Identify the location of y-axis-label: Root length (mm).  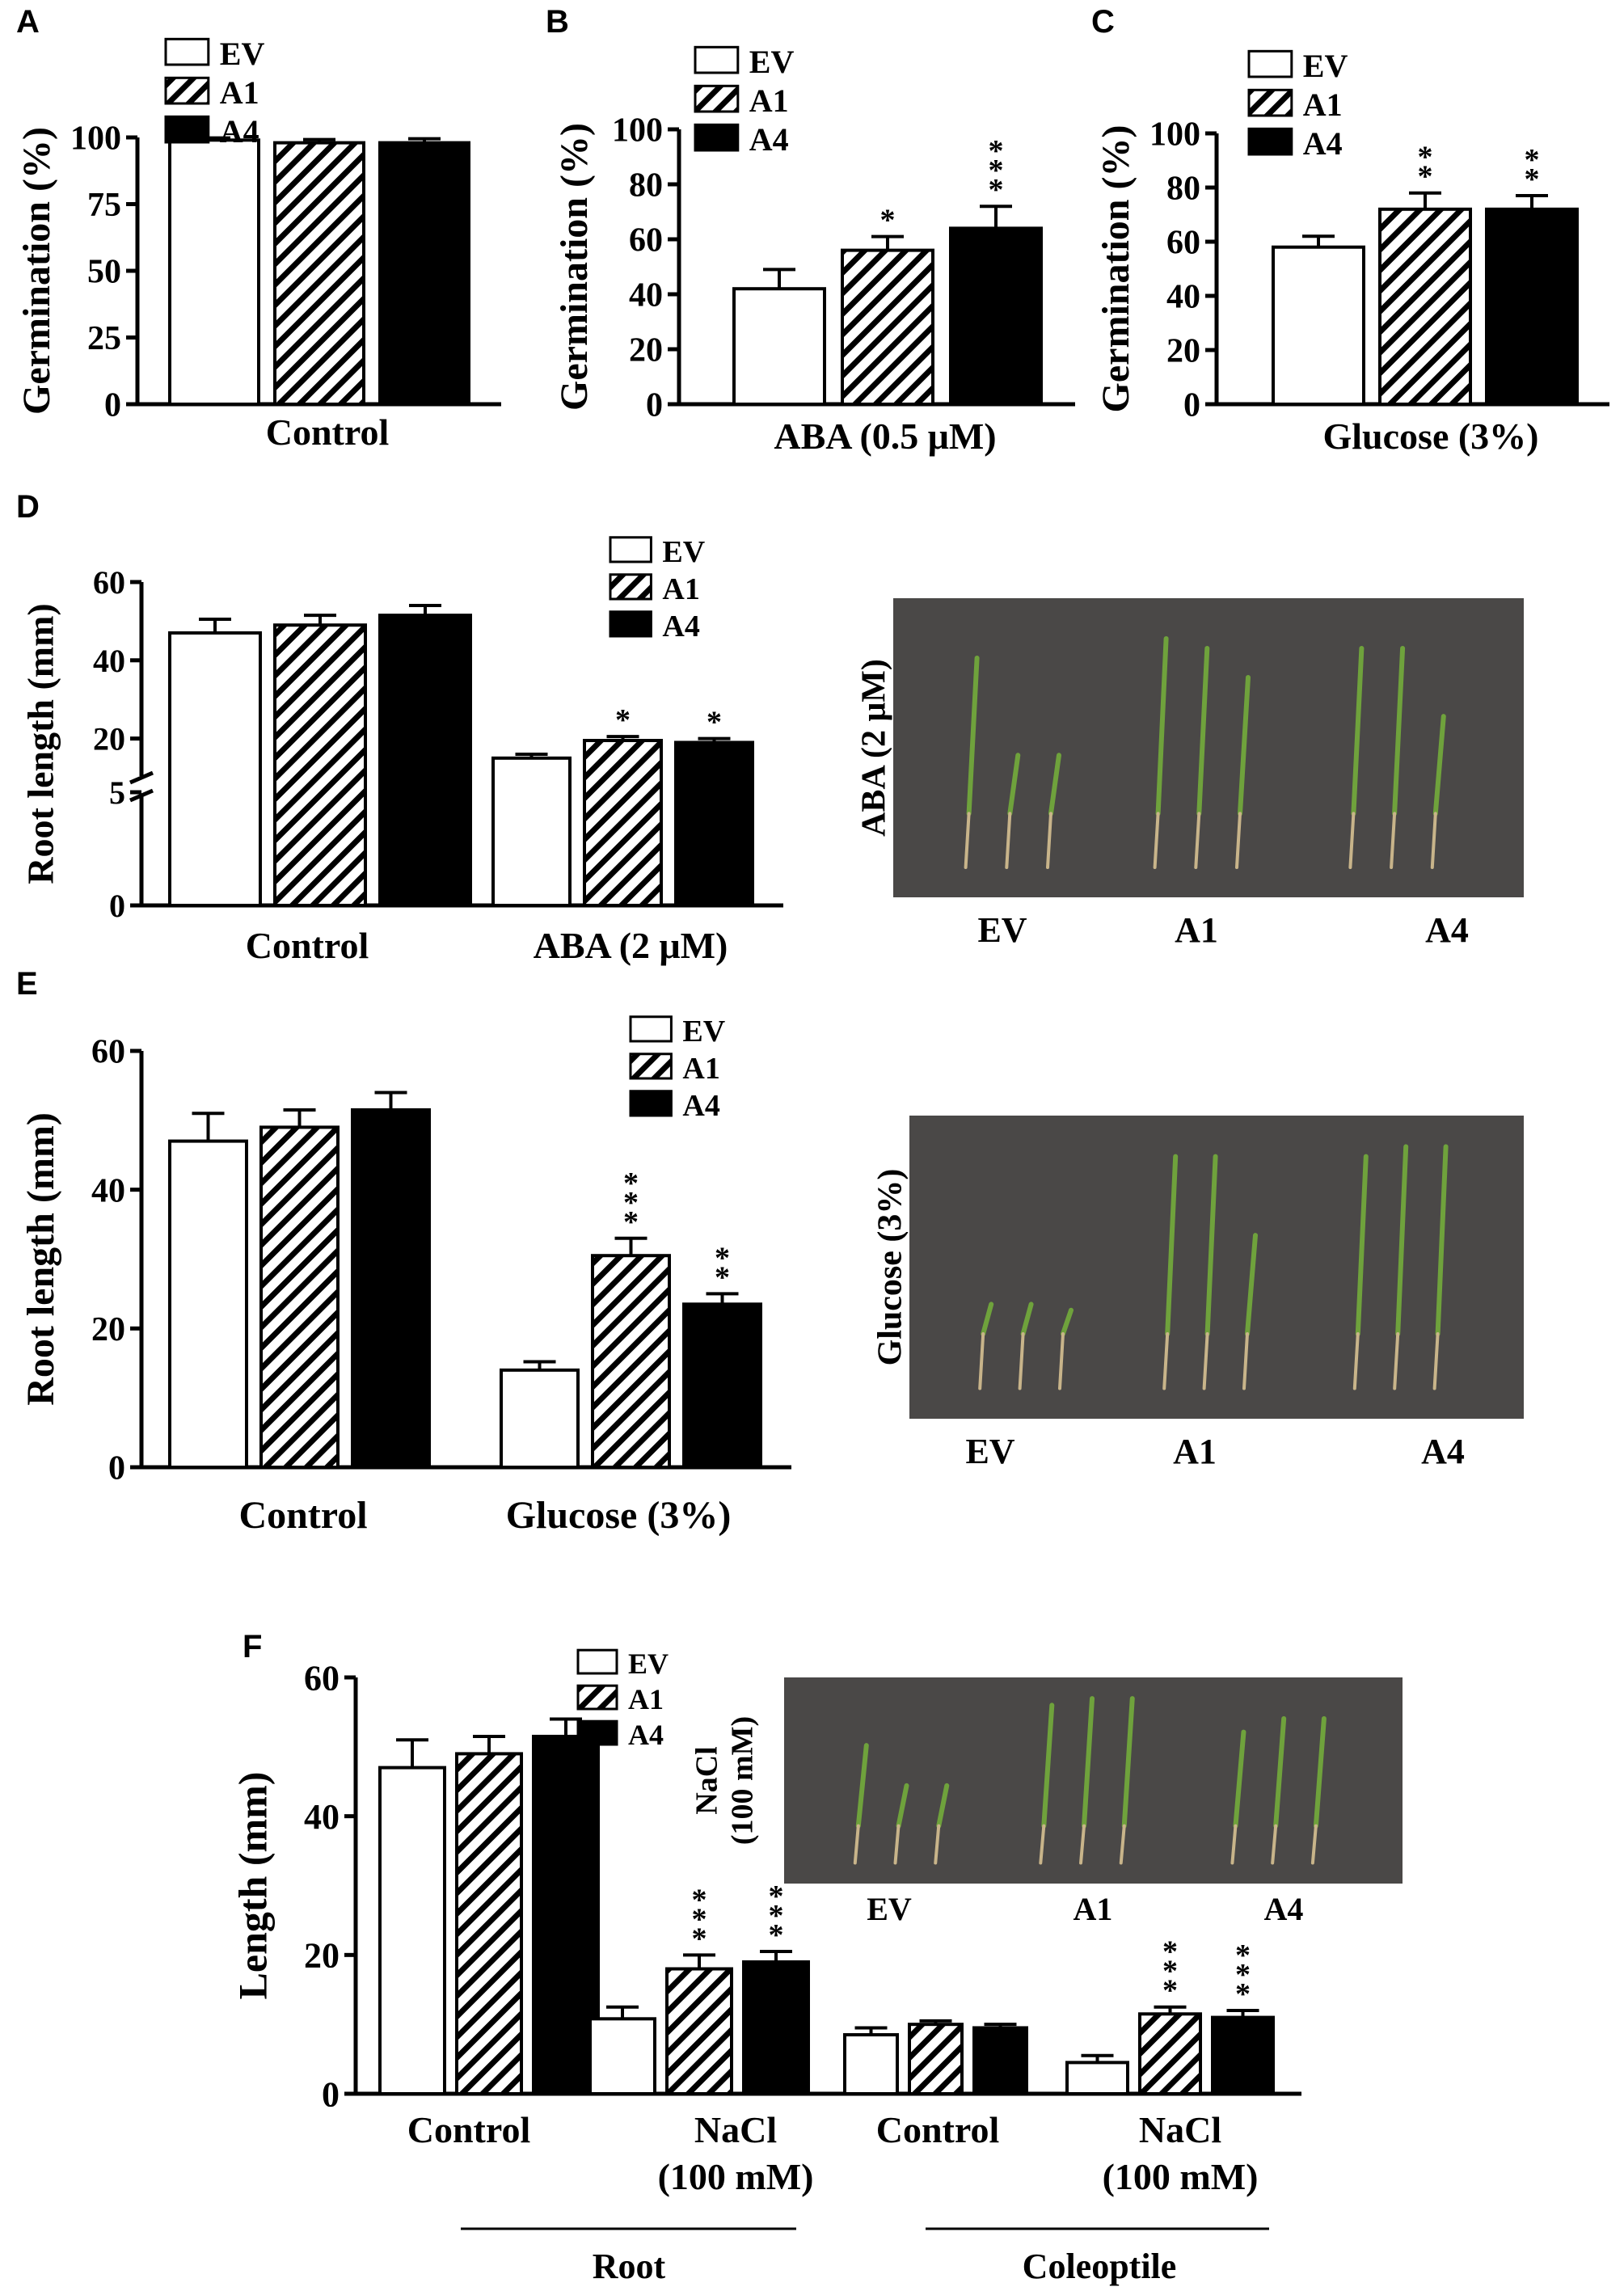
(40, 743).